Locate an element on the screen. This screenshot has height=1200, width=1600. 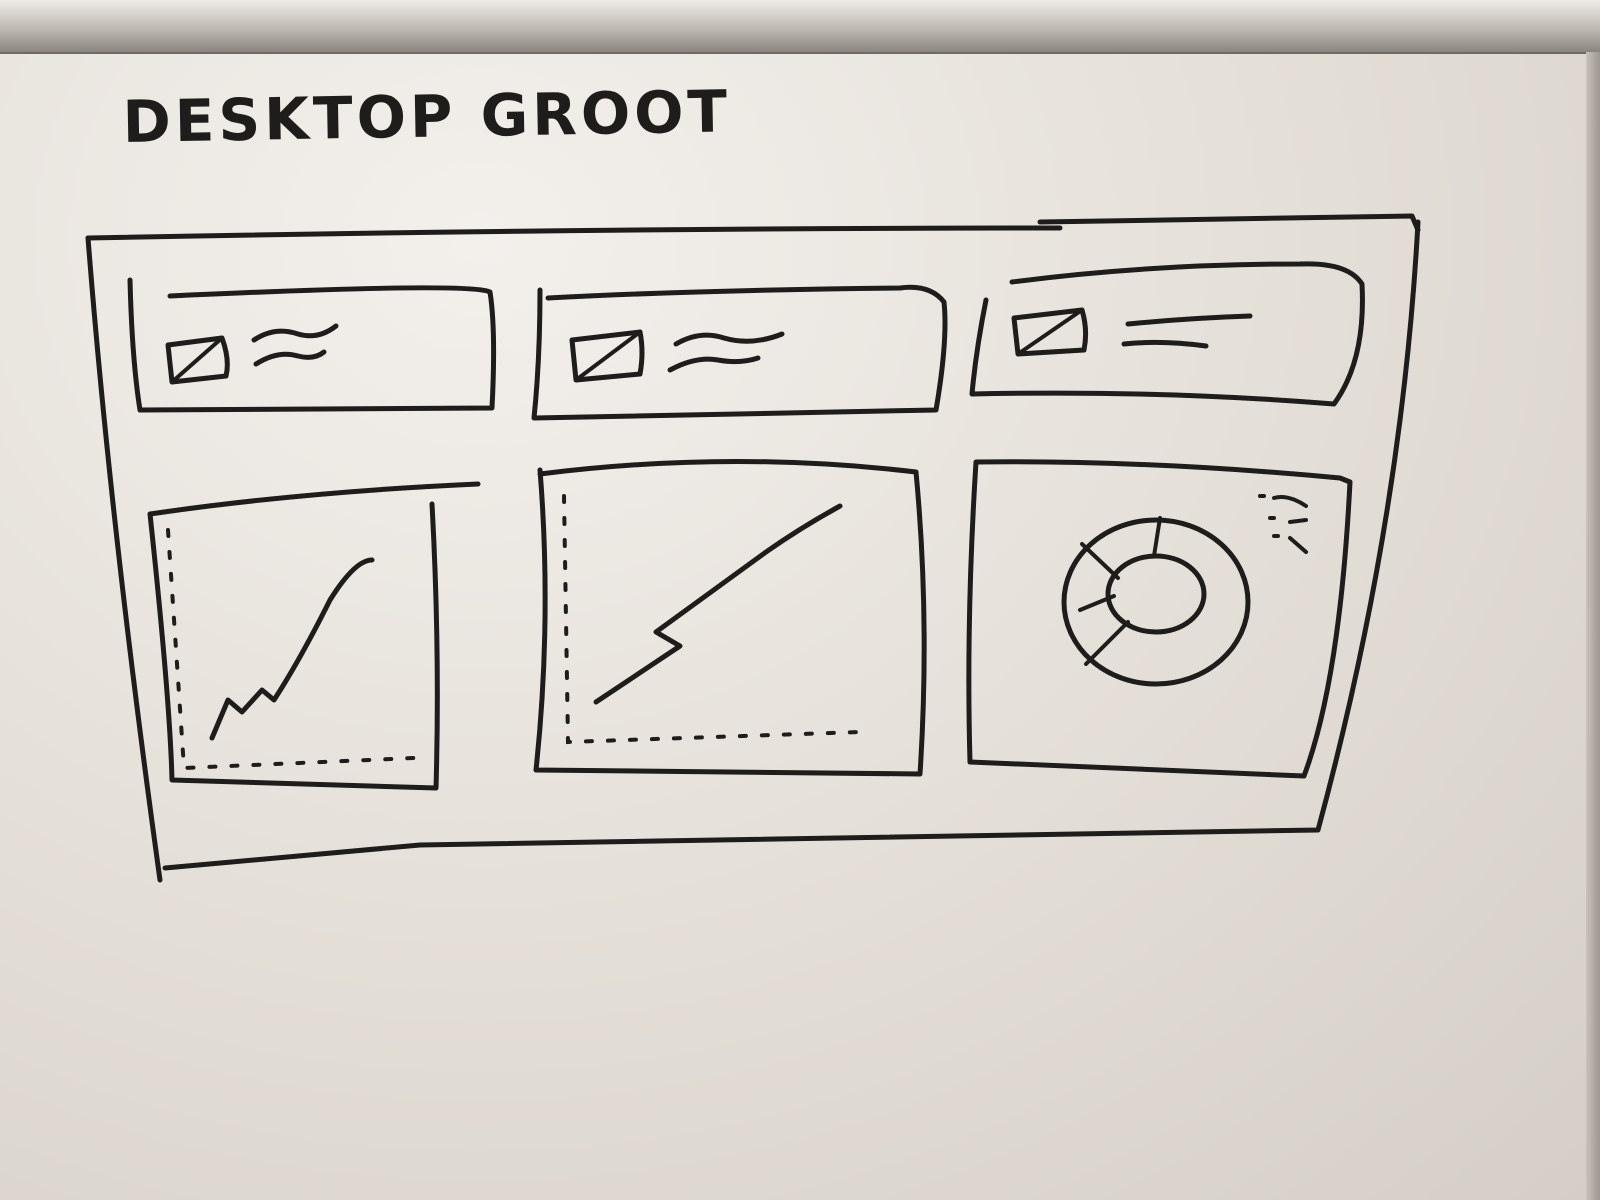
whiteboard-frame-edge is located at coordinates (1593, 626).